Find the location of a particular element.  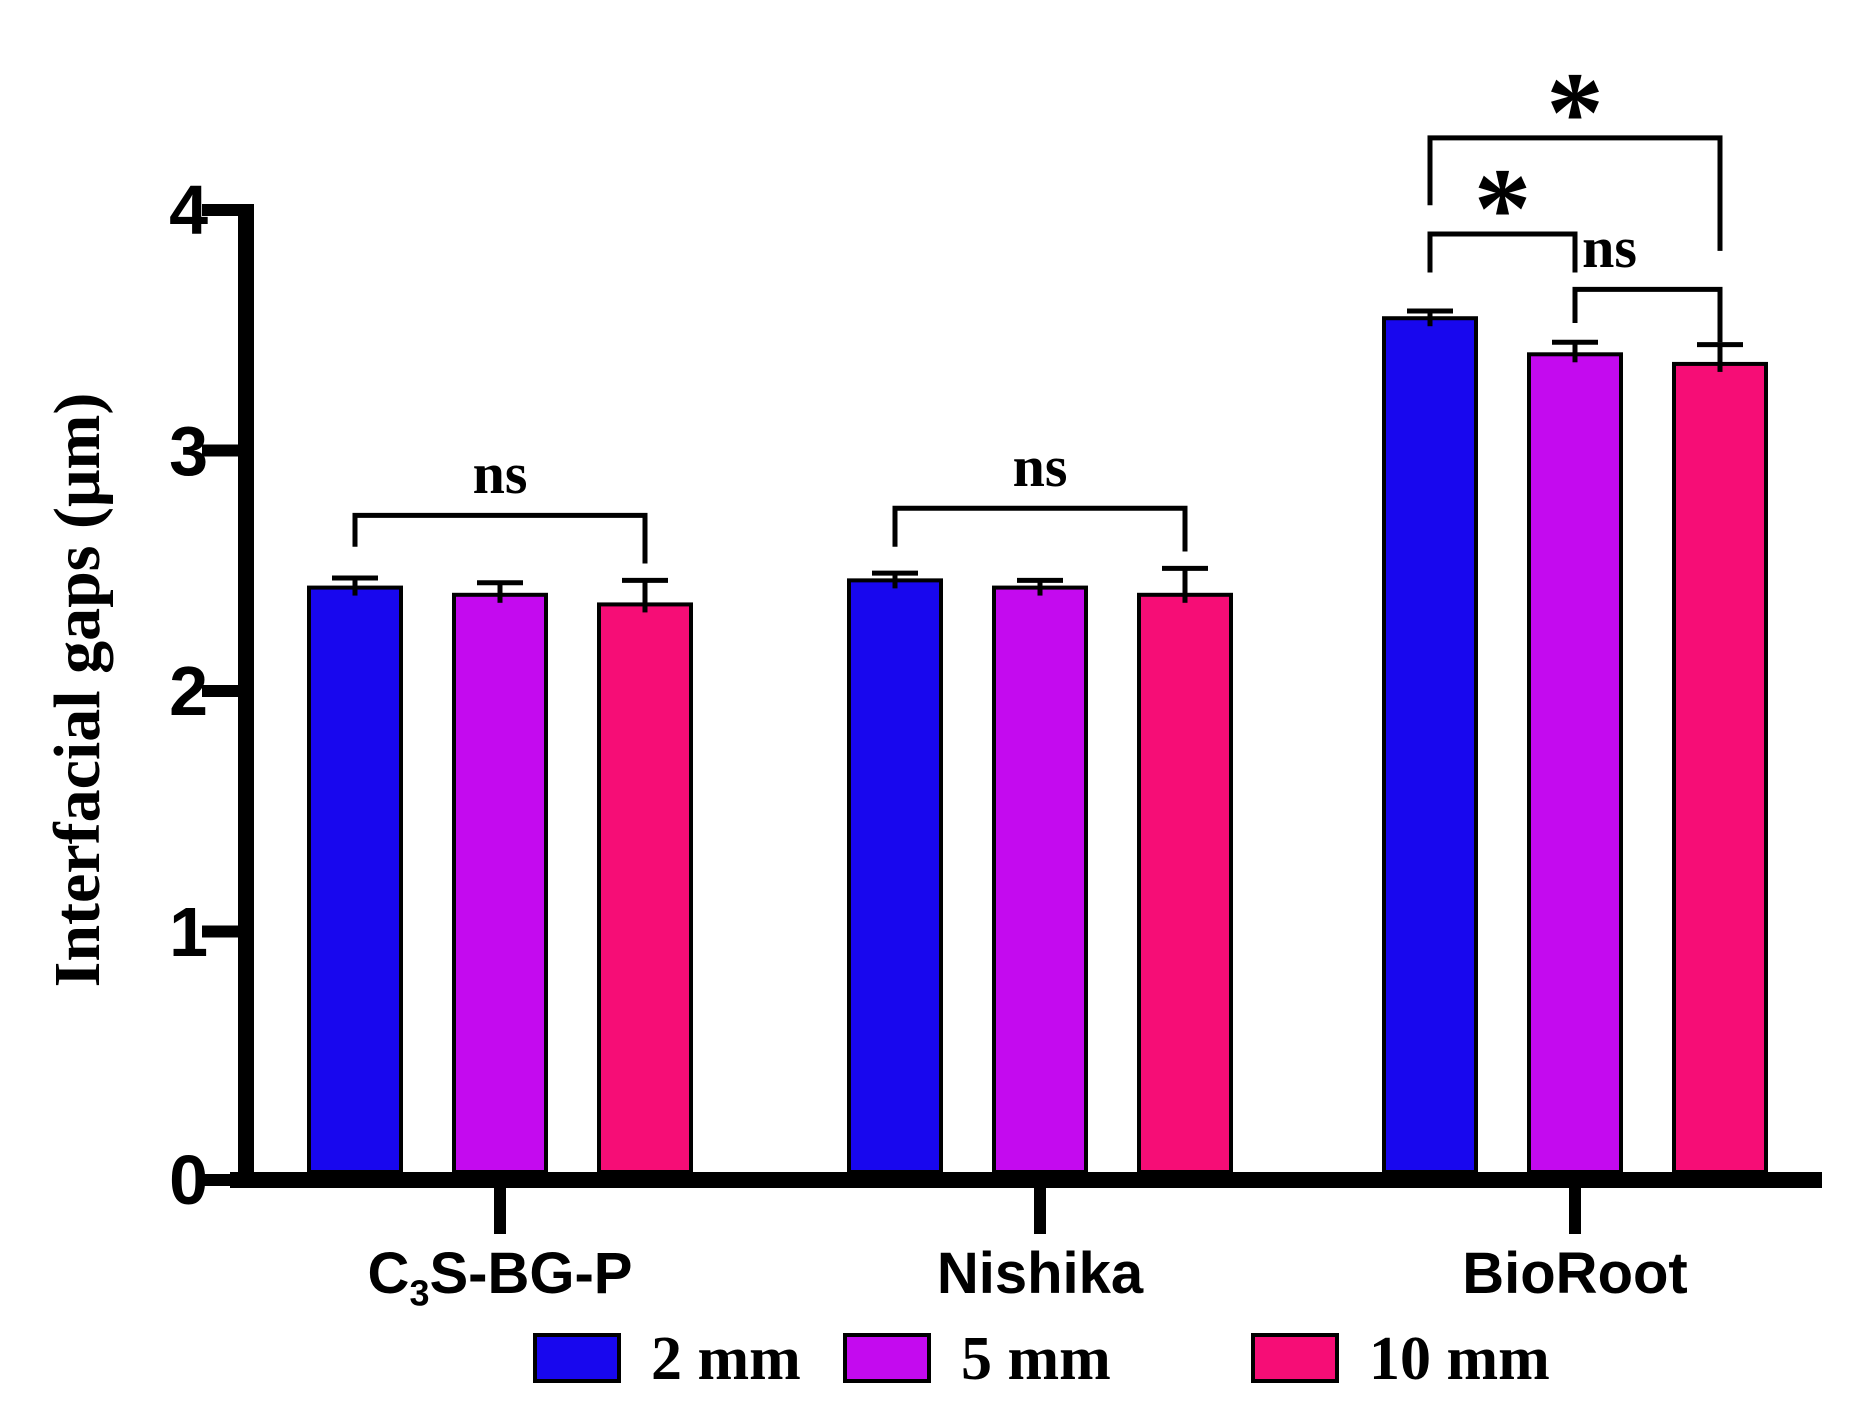

x-axis-baseline is located at coordinates (1026, 1180).